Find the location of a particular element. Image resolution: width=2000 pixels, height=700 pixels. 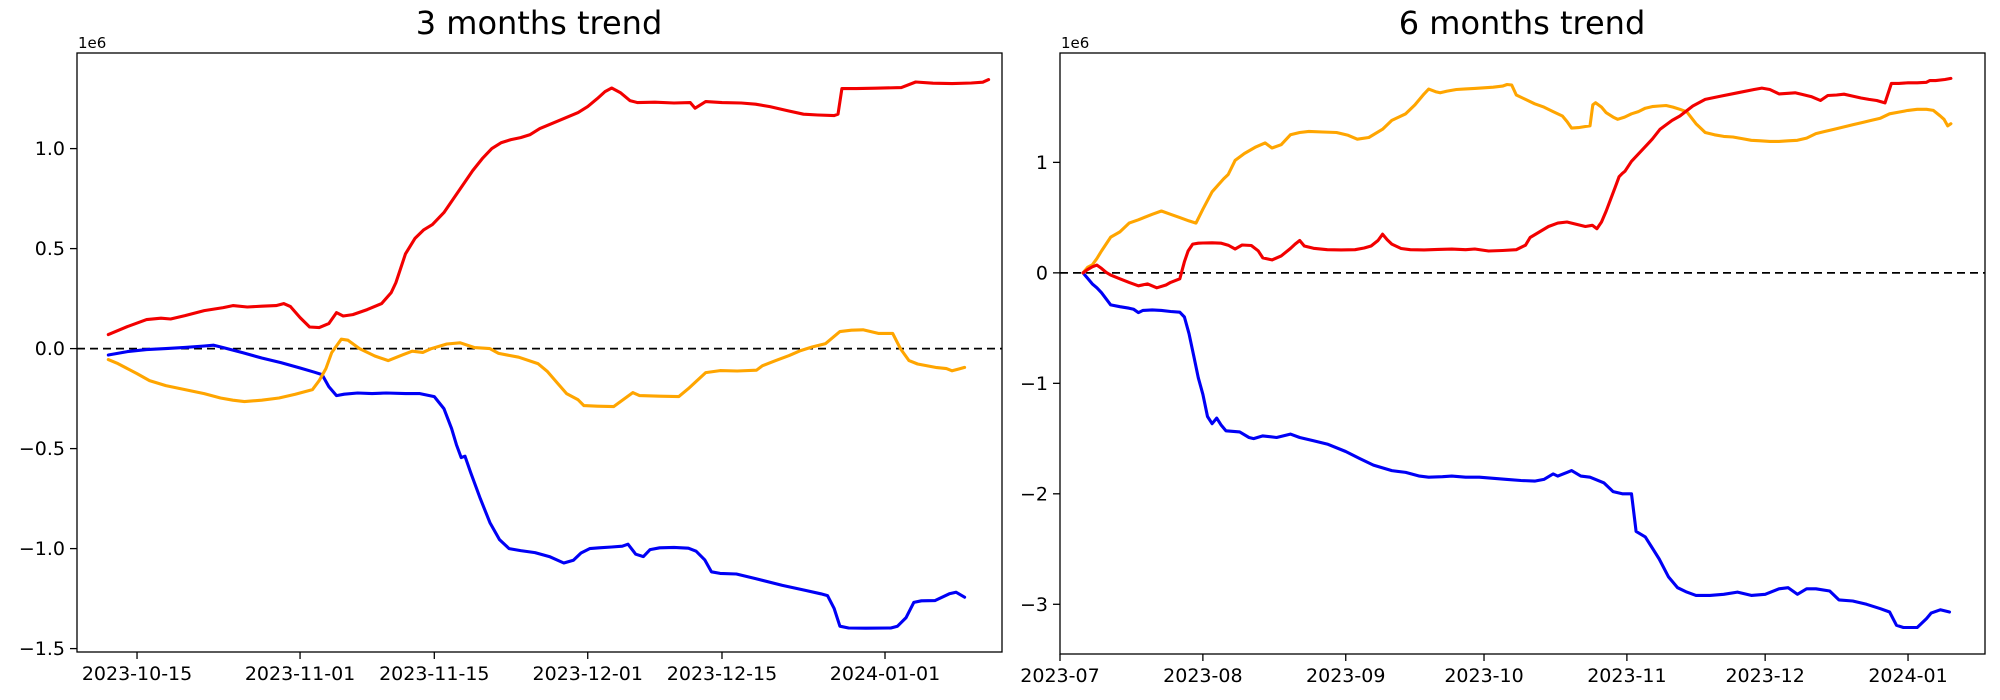

y-tick-label: 0 is located at coordinates (1042, 273).